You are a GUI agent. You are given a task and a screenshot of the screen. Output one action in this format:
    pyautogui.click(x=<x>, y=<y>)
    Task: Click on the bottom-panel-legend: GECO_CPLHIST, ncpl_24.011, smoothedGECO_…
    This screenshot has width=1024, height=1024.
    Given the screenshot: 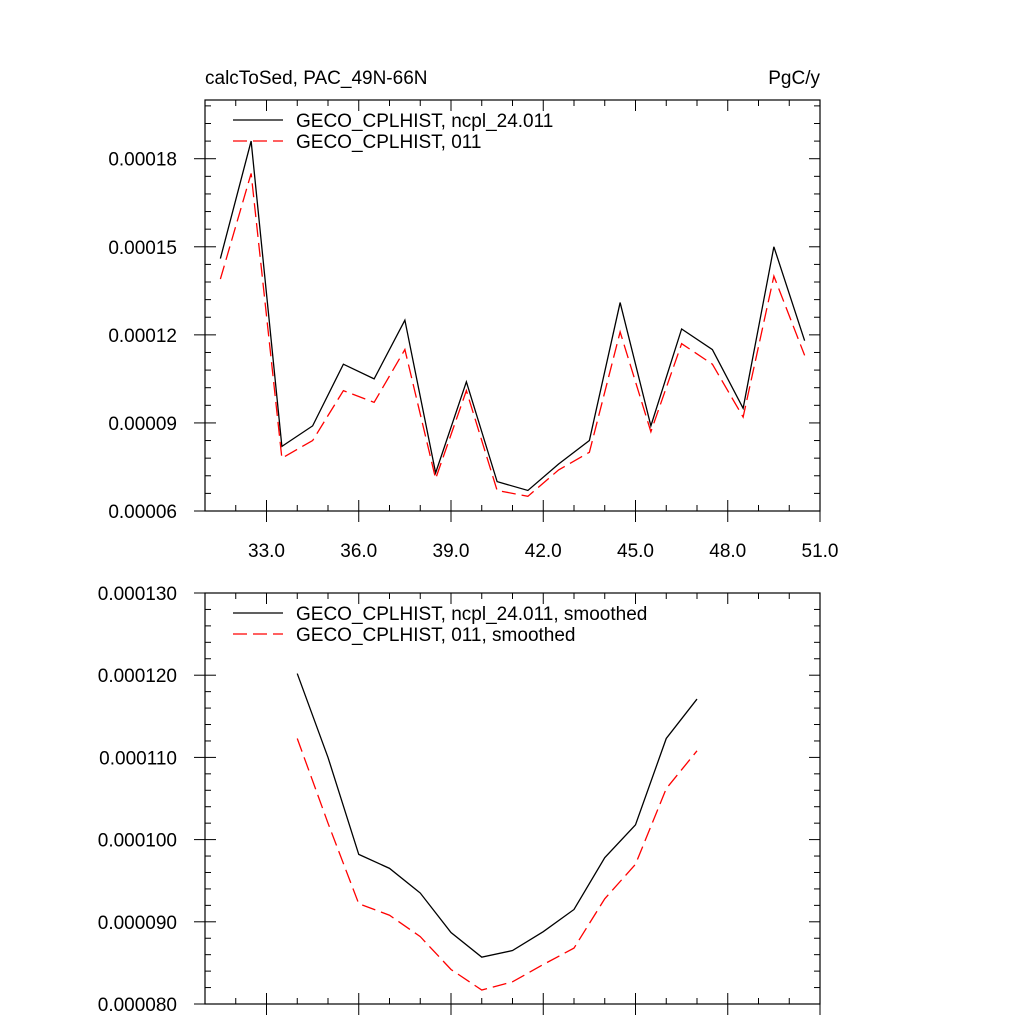 What is the action you would take?
    pyautogui.click(x=440, y=625)
    